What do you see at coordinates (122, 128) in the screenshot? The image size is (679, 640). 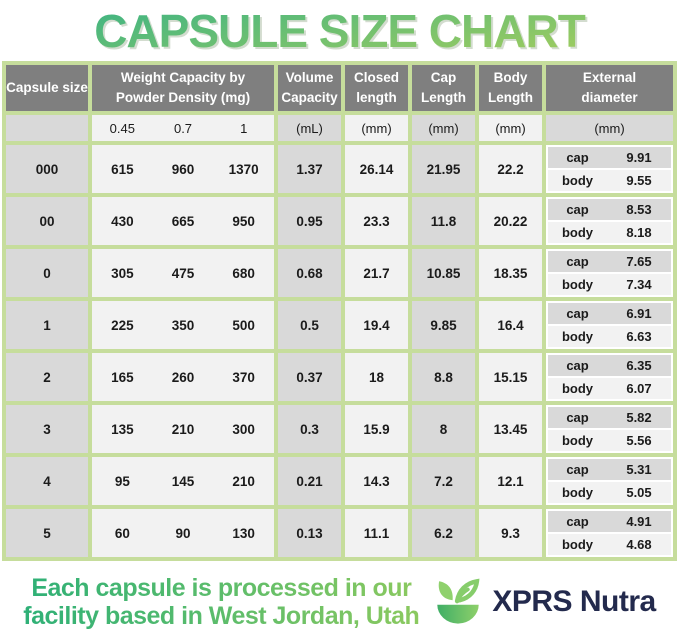 I see `density-0.45: 0.45` at bounding box center [122, 128].